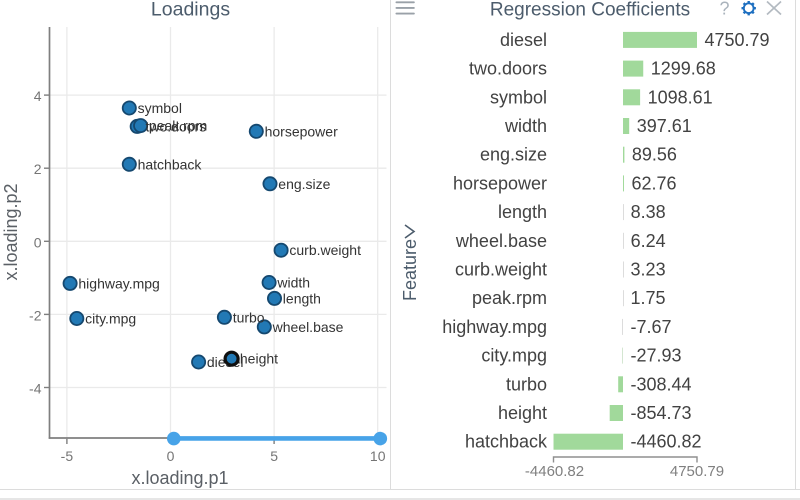 This screenshot has width=800, height=500. Describe the element at coordinates (648, 212) in the screenshot. I see `svg-text: 8.38` at that location.